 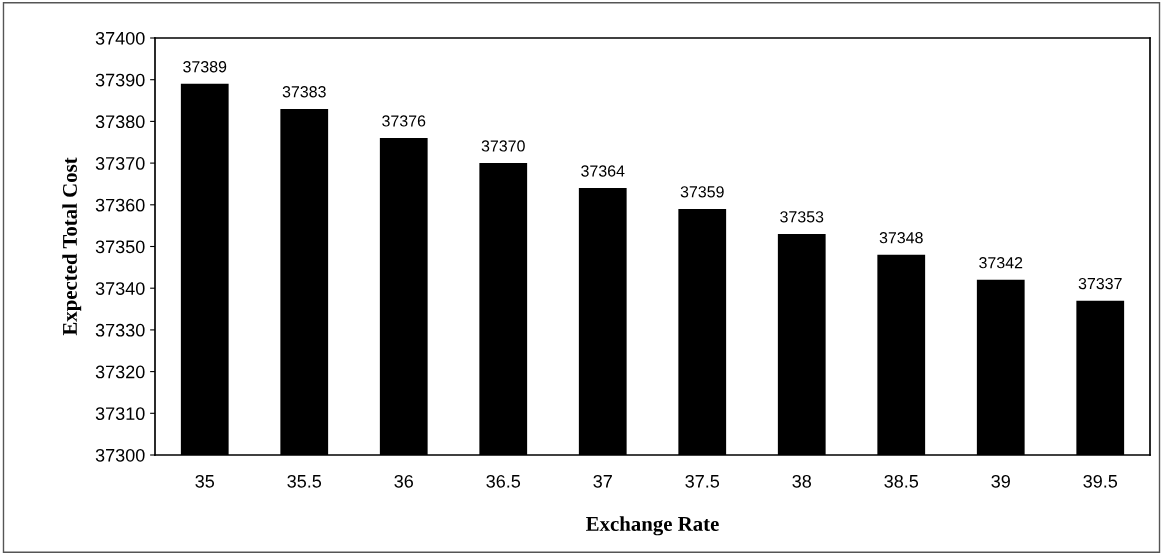 What do you see at coordinates (120, 330) in the screenshot?
I see `y-tick-label: 37330` at bounding box center [120, 330].